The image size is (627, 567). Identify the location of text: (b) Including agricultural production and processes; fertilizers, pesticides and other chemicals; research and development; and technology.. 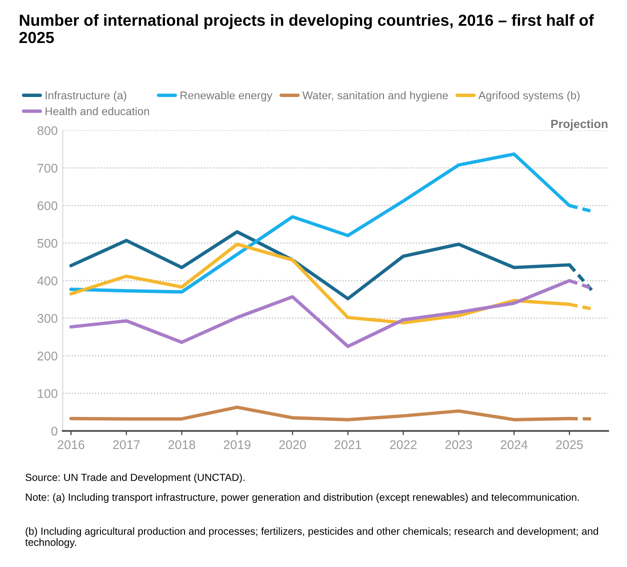
(311, 537).